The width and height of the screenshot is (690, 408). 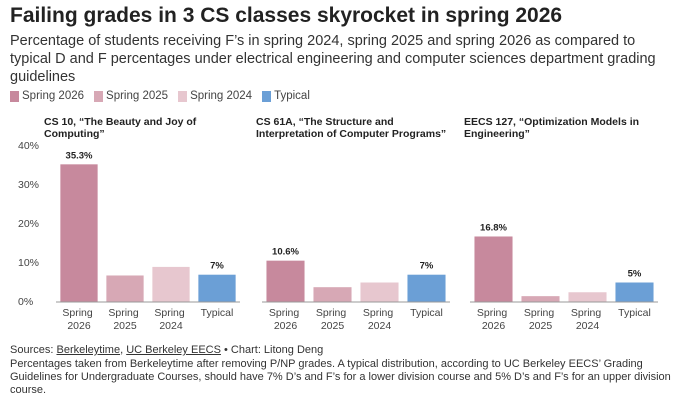 I want to click on y-tick-label: 40%, so click(x=28, y=146).